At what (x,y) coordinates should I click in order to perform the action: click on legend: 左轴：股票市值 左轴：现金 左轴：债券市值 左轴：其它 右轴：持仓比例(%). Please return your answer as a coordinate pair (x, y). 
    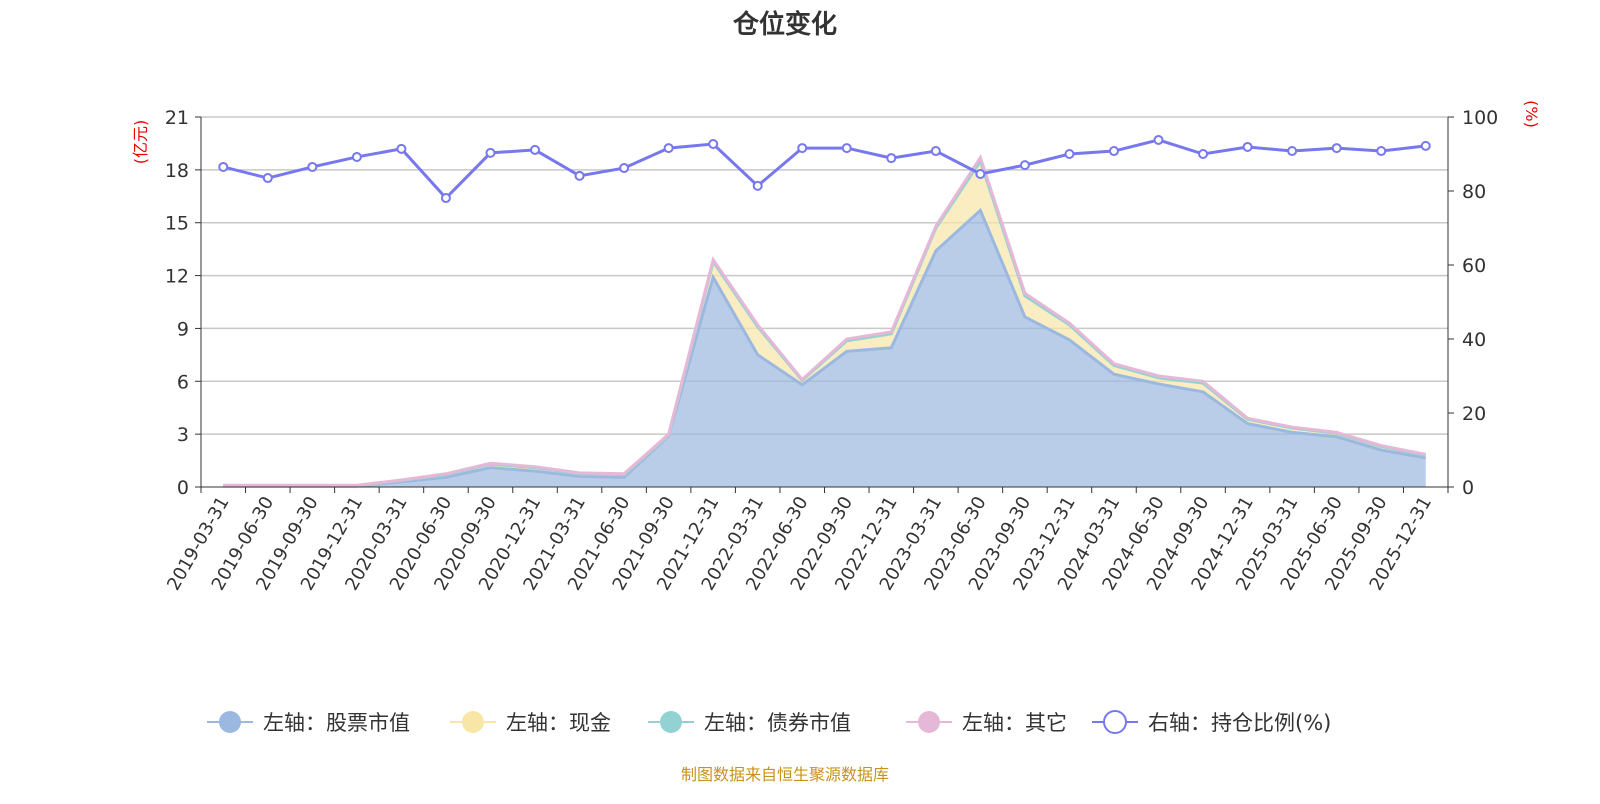
    Looking at the image, I should click on (769, 722).